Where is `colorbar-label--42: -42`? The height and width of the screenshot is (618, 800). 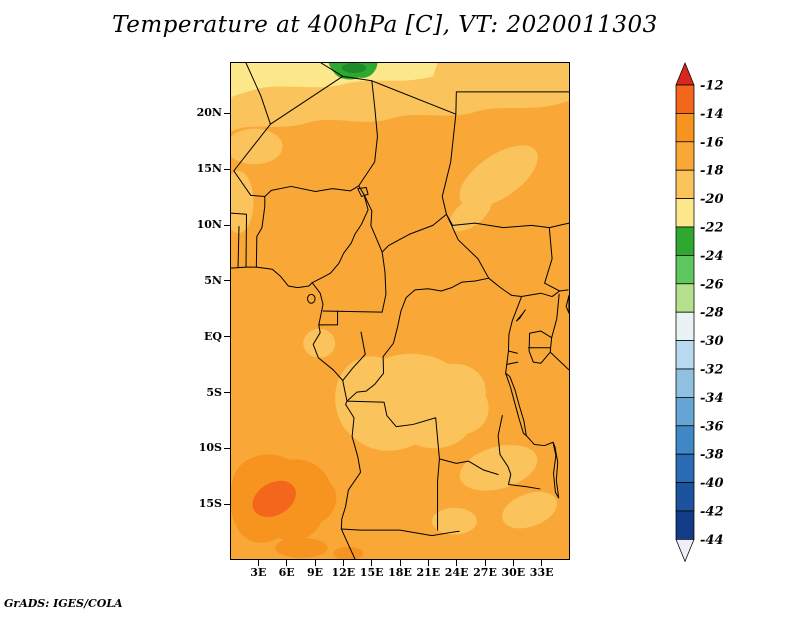 colorbar-label--42: -42 is located at coordinates (712, 512).